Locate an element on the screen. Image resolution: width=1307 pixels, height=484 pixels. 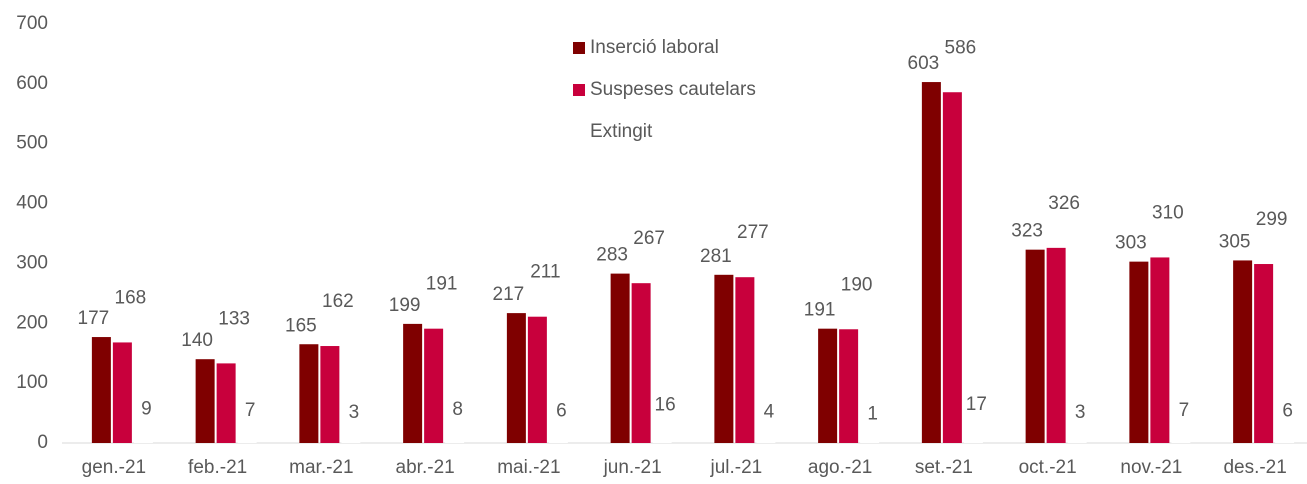
data-label: 133 is located at coordinates (234, 318).